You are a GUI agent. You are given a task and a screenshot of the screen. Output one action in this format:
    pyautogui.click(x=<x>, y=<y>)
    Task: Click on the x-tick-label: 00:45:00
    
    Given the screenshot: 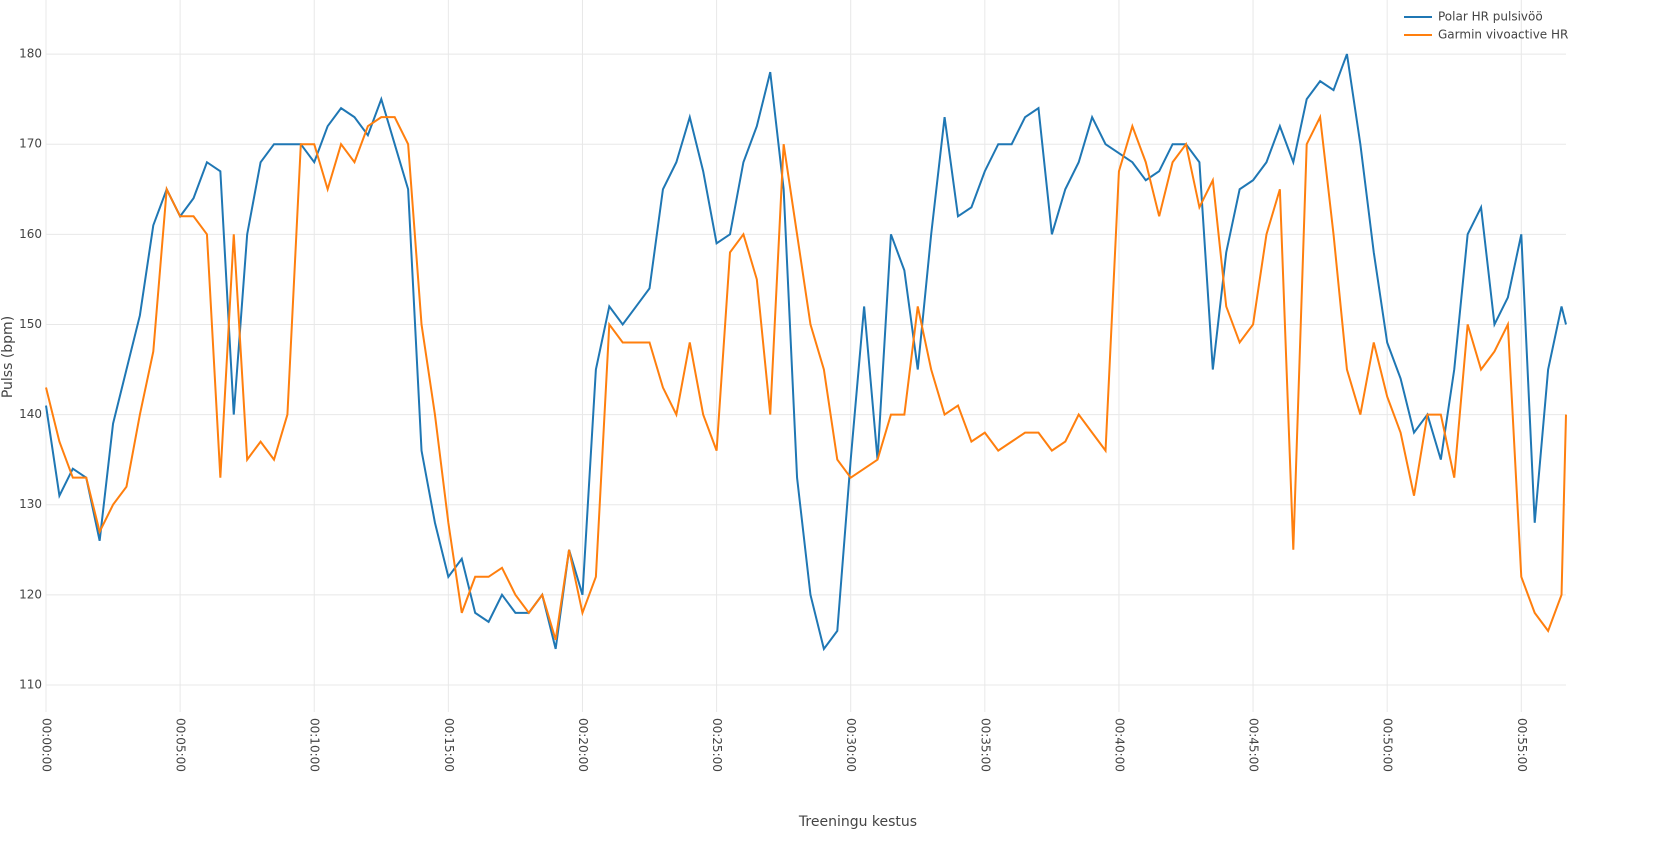 What is the action you would take?
    pyautogui.click(x=1254, y=745)
    